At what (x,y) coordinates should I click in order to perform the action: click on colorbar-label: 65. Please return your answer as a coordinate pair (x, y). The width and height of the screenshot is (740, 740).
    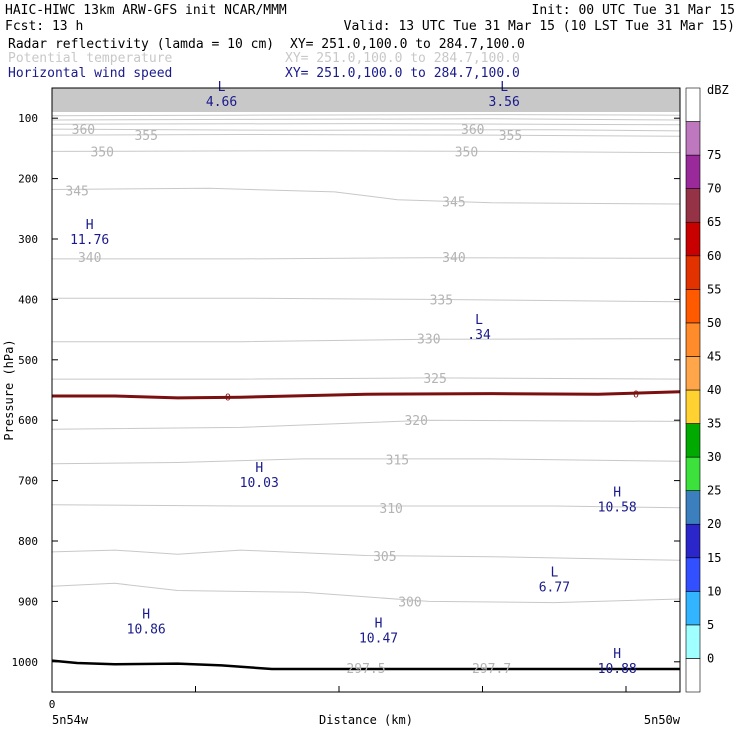
    Looking at the image, I should click on (714, 222).